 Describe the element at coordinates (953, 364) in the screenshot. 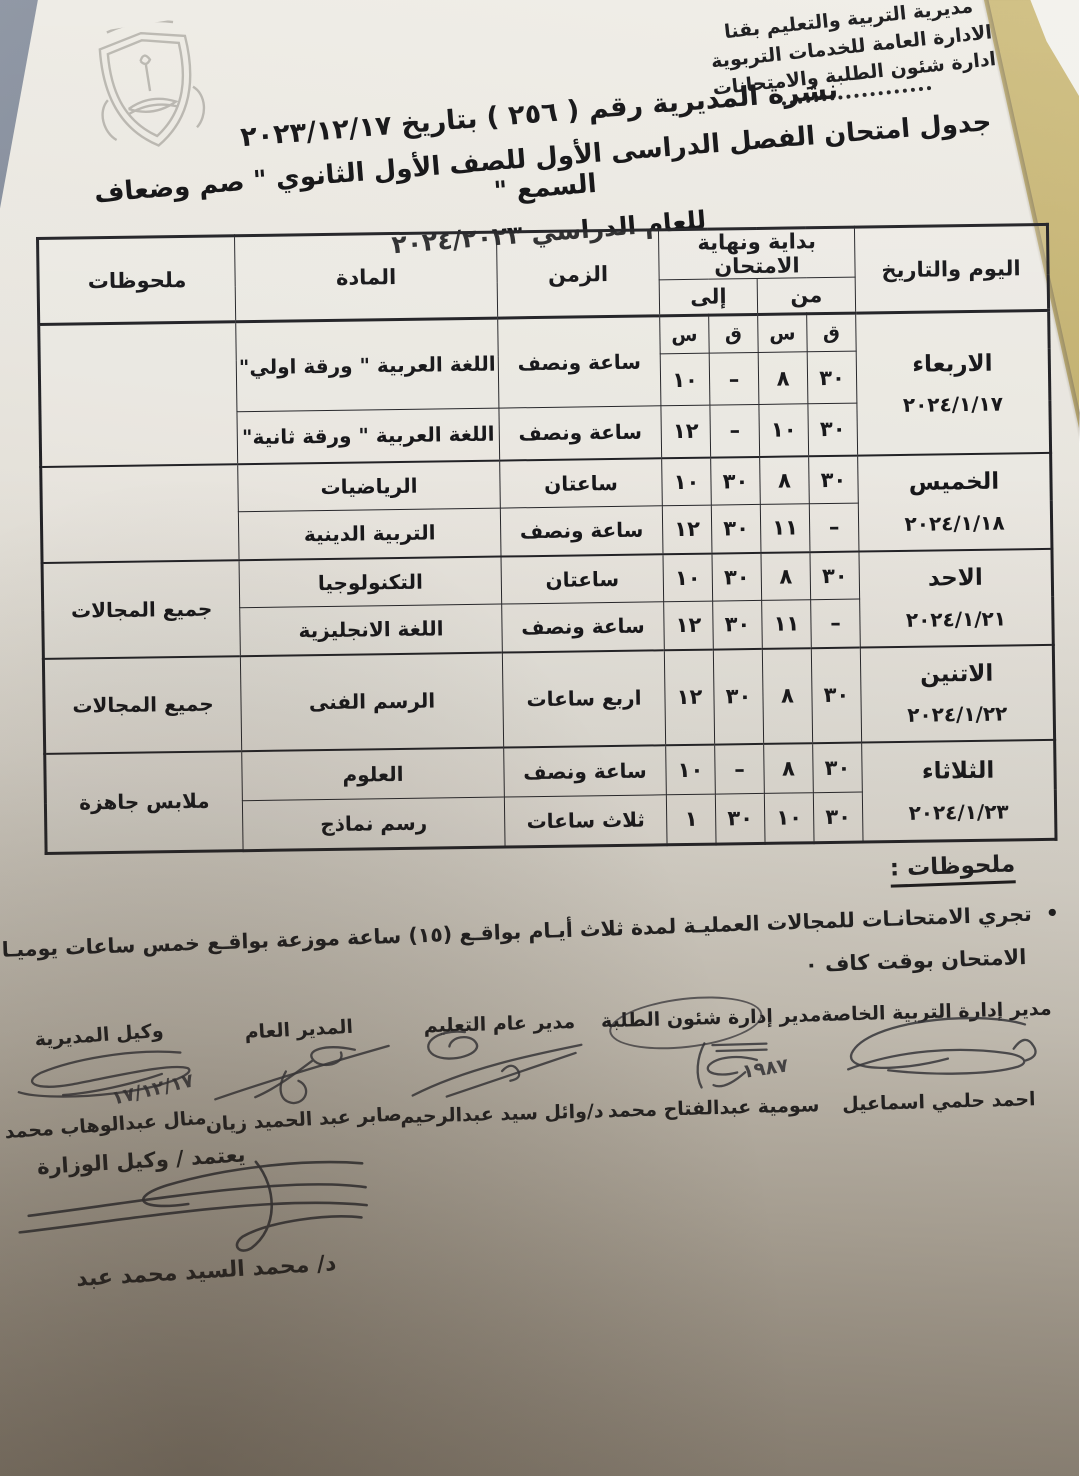

I see `day-name: الاربعاء` at that location.